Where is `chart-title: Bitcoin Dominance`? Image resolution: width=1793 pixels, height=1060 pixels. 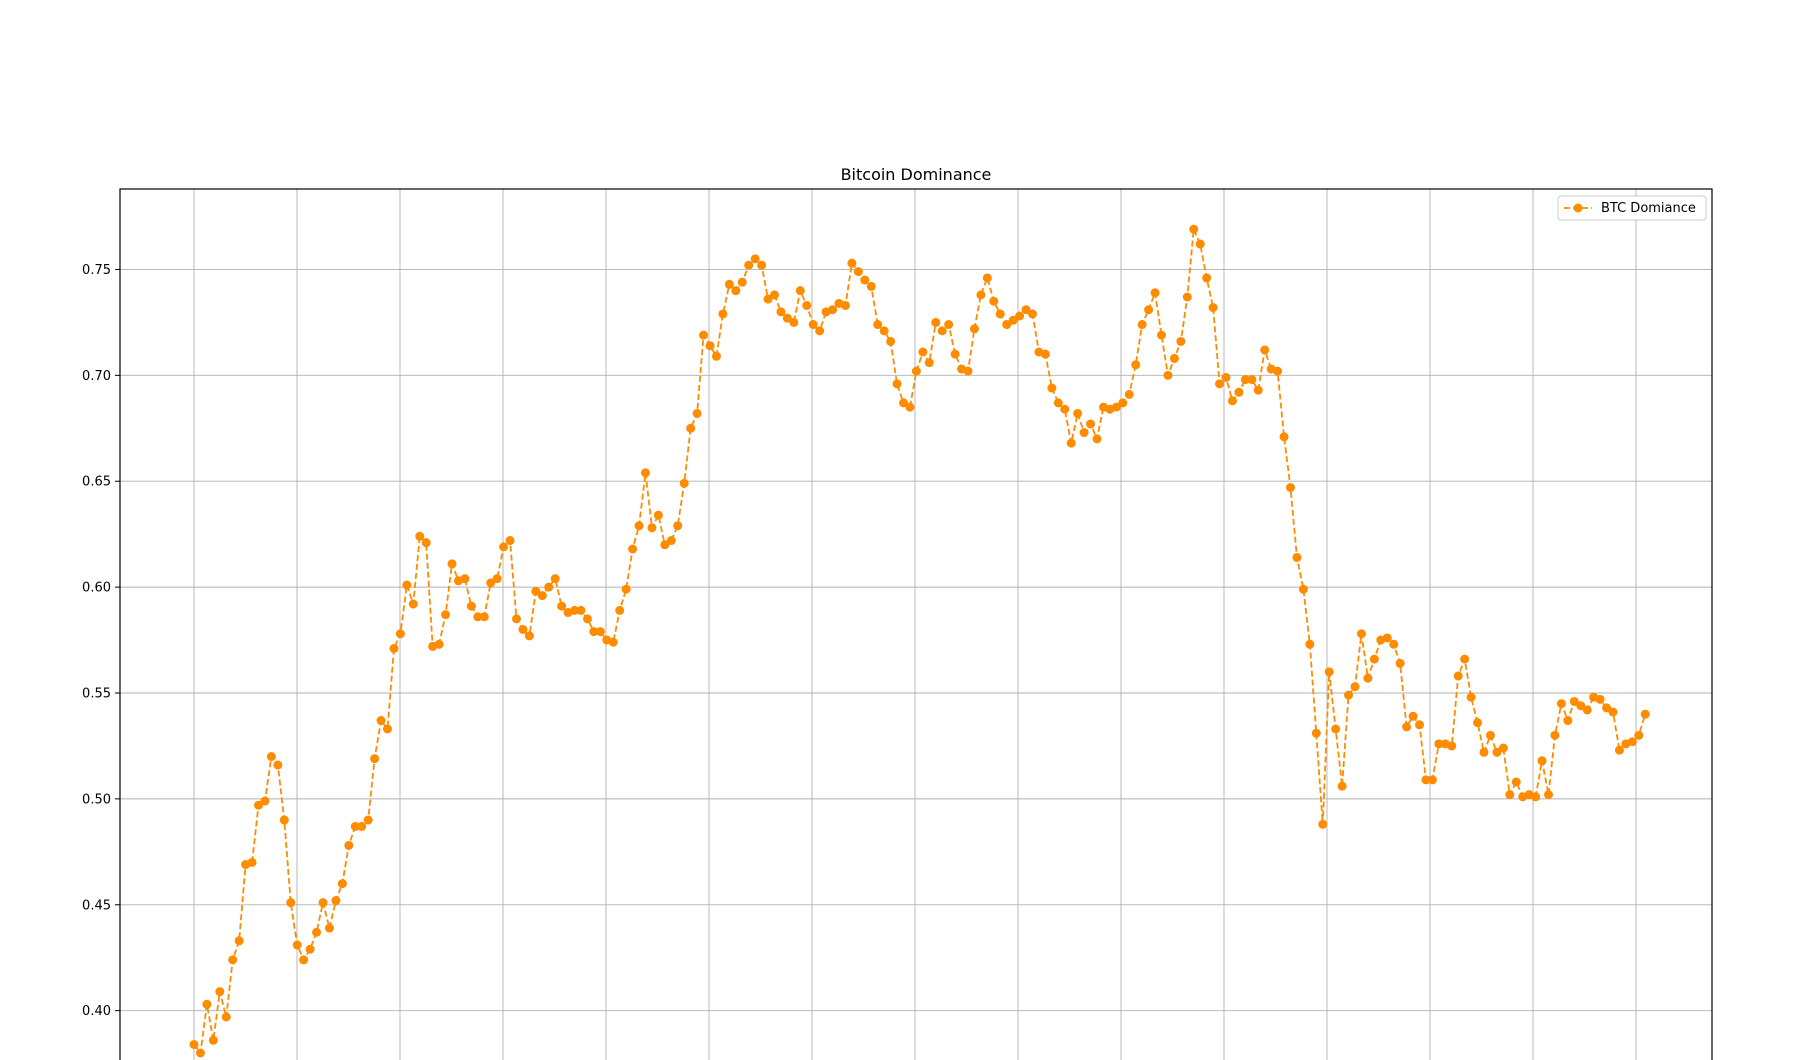 chart-title: Bitcoin Dominance is located at coordinates (916, 174).